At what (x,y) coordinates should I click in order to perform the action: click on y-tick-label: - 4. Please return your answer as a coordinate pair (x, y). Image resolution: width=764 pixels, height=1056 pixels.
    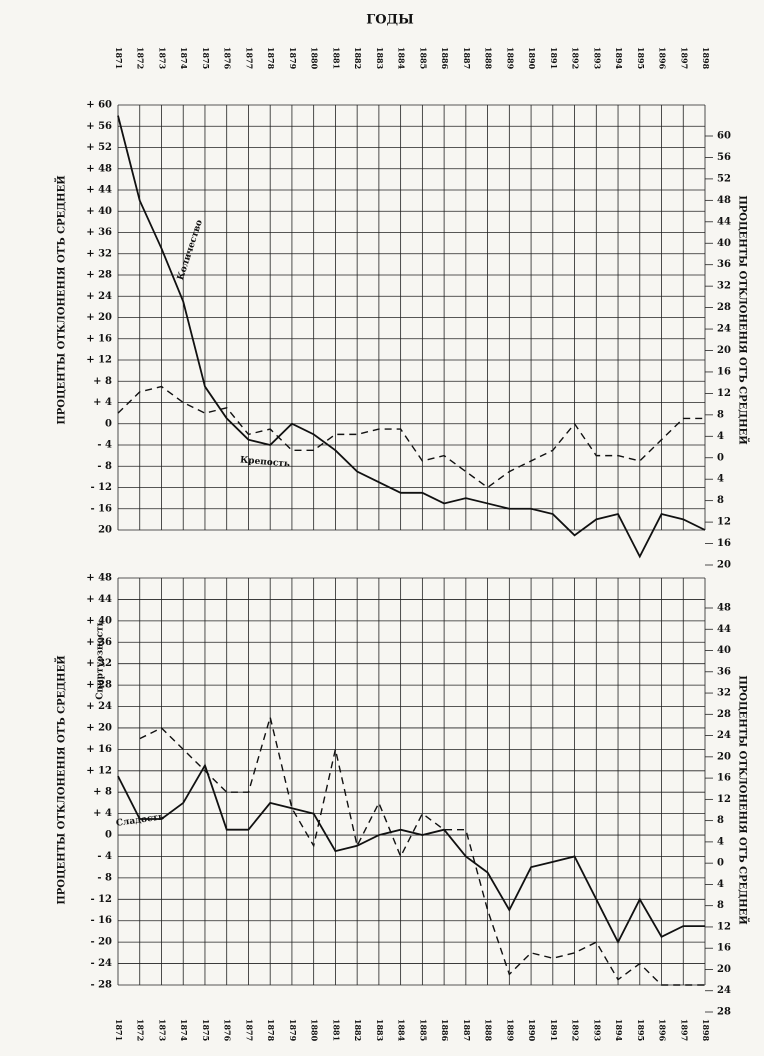
    Looking at the image, I should click on (104, 856).